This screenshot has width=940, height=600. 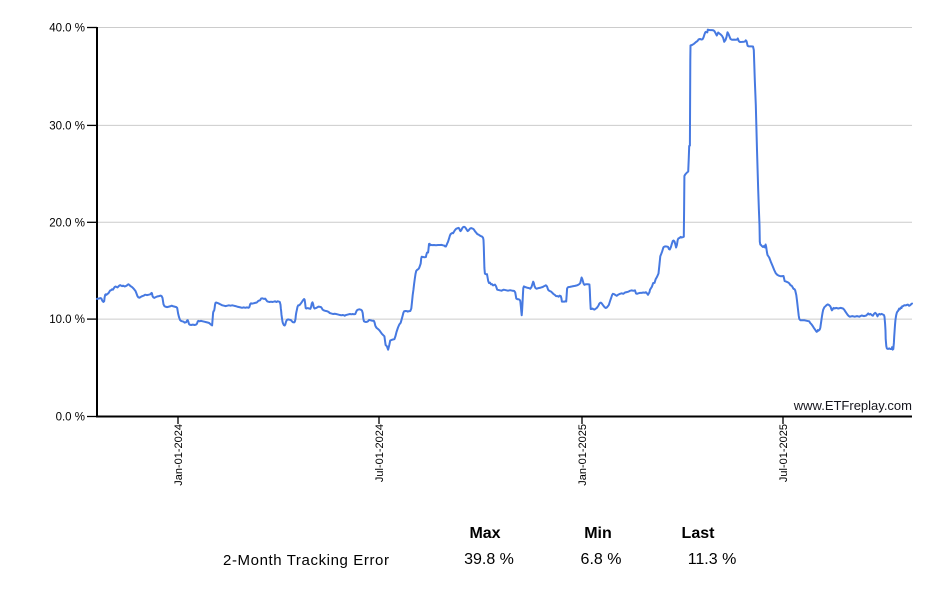 I want to click on svg-text: 40.0 %, so click(x=67, y=29).